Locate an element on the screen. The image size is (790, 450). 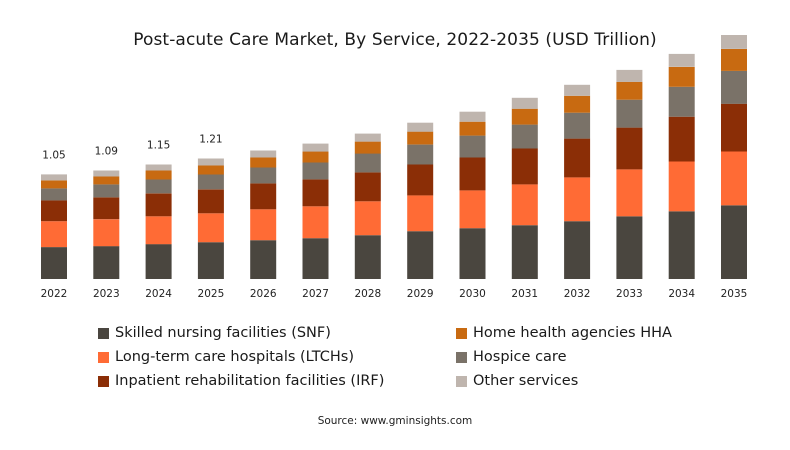
bar-segment-2031-skilled-nursing-facilities-snf is located at coordinates (524, 252).